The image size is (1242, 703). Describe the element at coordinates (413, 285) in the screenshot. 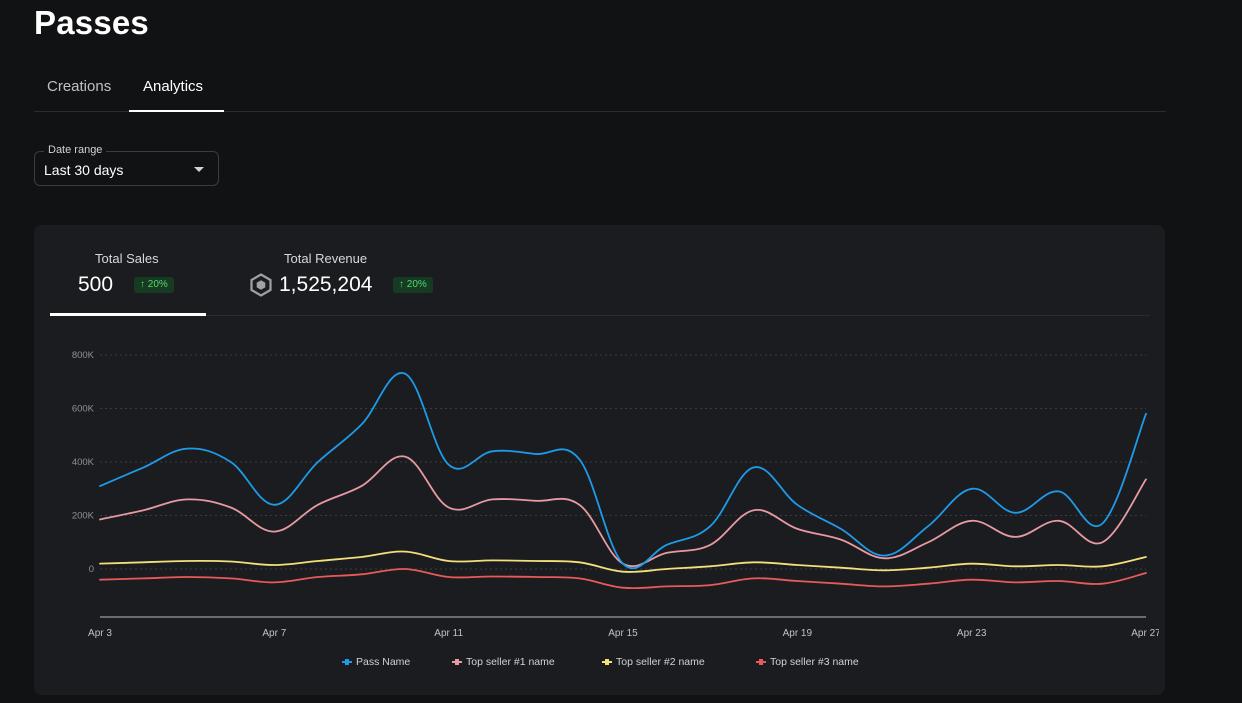

I see `total-revenue-change-badge: ↑ 20%` at that location.